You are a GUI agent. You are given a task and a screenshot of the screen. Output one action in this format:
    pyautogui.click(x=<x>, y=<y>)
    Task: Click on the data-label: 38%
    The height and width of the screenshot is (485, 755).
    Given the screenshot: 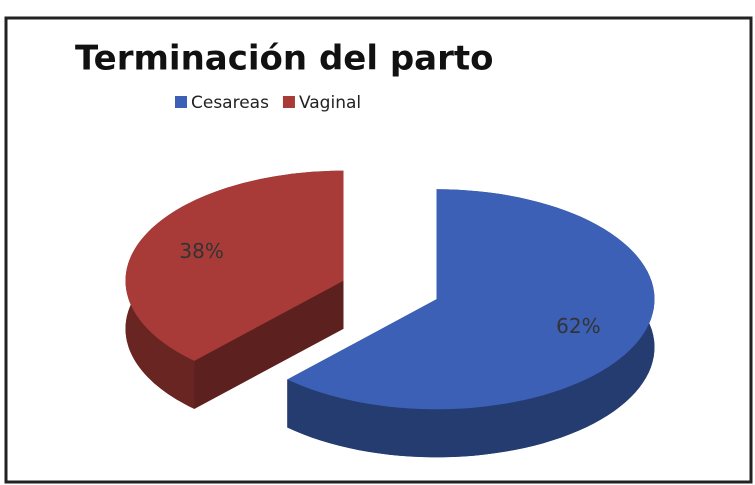 What is the action you would take?
    pyautogui.click(x=201, y=251)
    